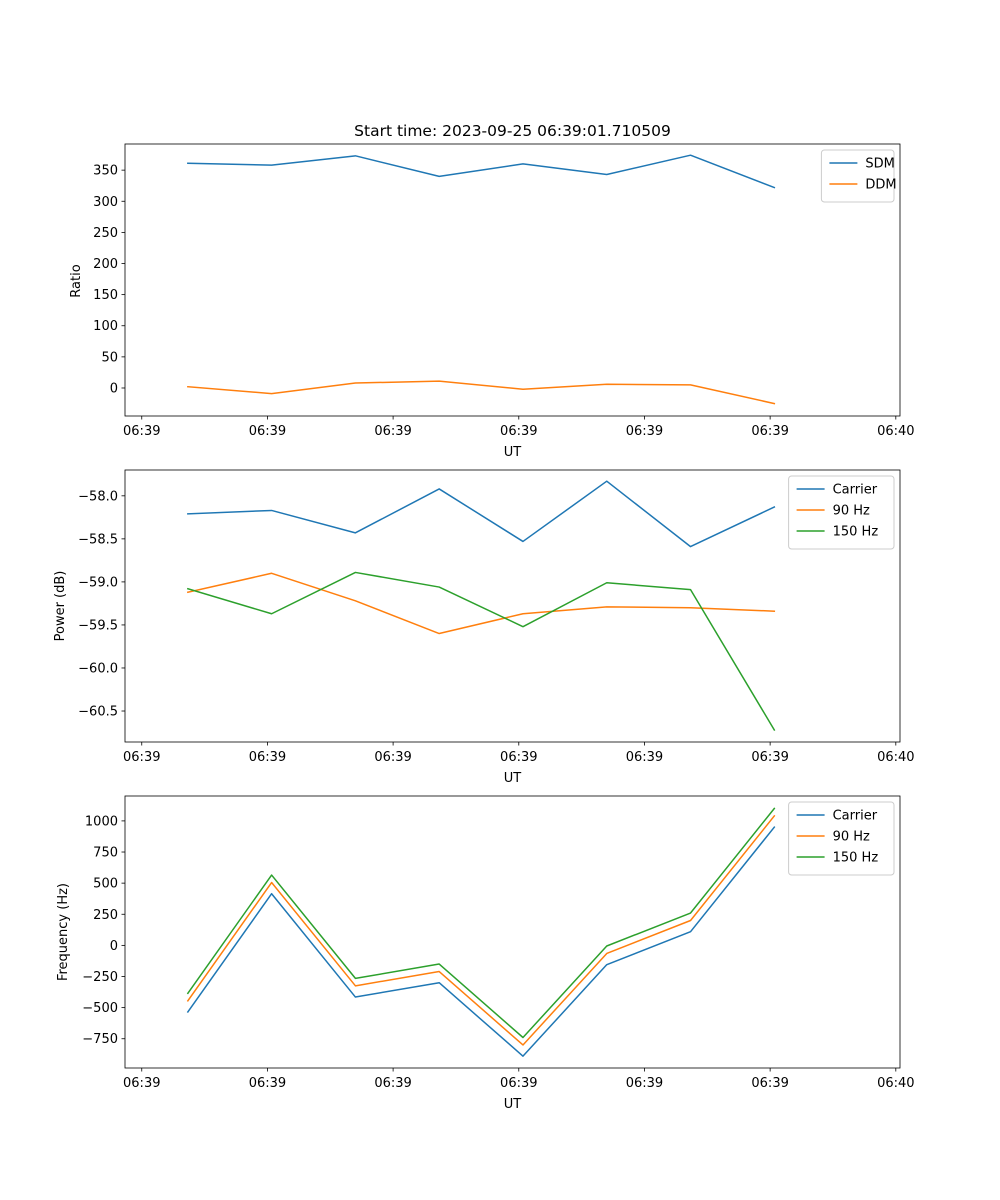 The image size is (1000, 1200). Describe the element at coordinates (481, 941) in the screenshot. I see `frequency-series-carrier-line` at that location.